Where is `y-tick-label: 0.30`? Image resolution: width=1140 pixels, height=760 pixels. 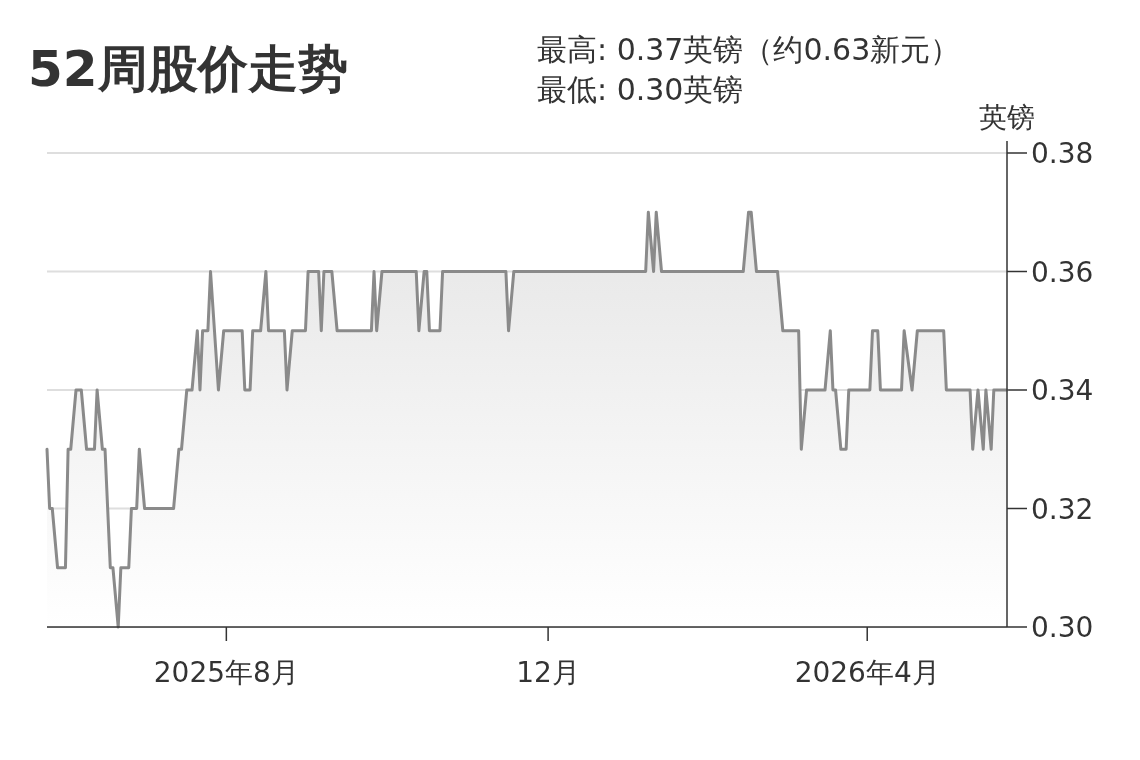 y-tick-label: 0.30 is located at coordinates (1062, 627).